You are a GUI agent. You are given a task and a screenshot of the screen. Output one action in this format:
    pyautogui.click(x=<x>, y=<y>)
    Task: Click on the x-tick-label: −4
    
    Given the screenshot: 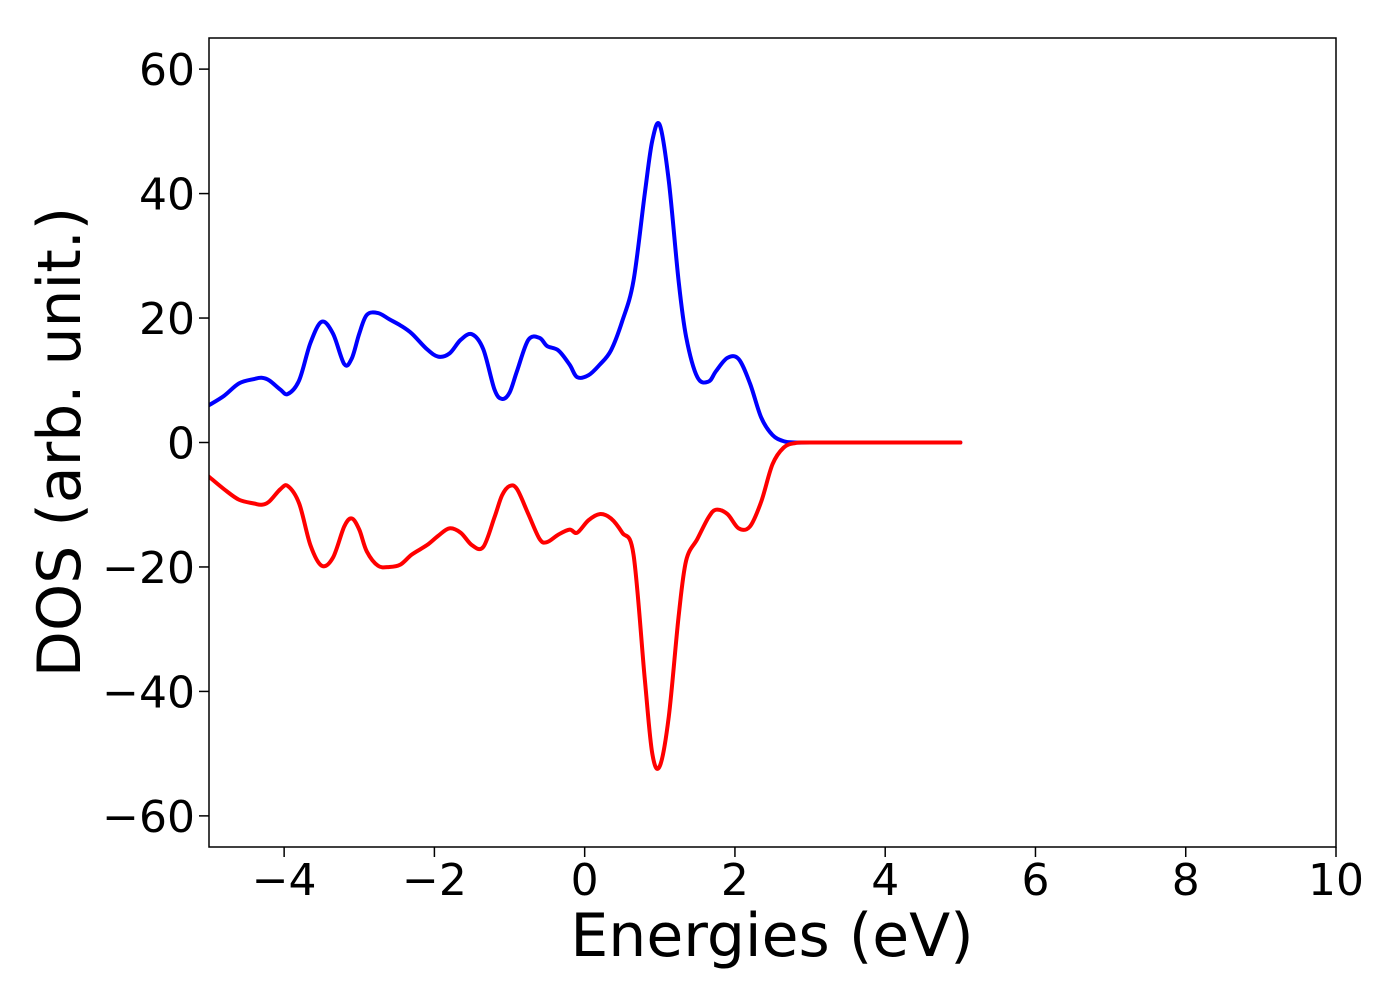 What is the action you would take?
    pyautogui.click(x=284, y=880)
    